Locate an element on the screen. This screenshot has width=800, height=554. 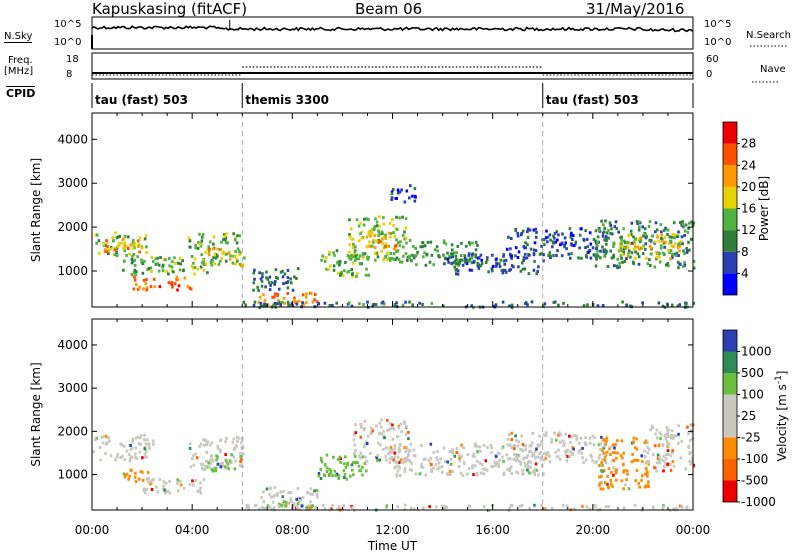
nsky-label: N.Sky is located at coordinates (18, 37).